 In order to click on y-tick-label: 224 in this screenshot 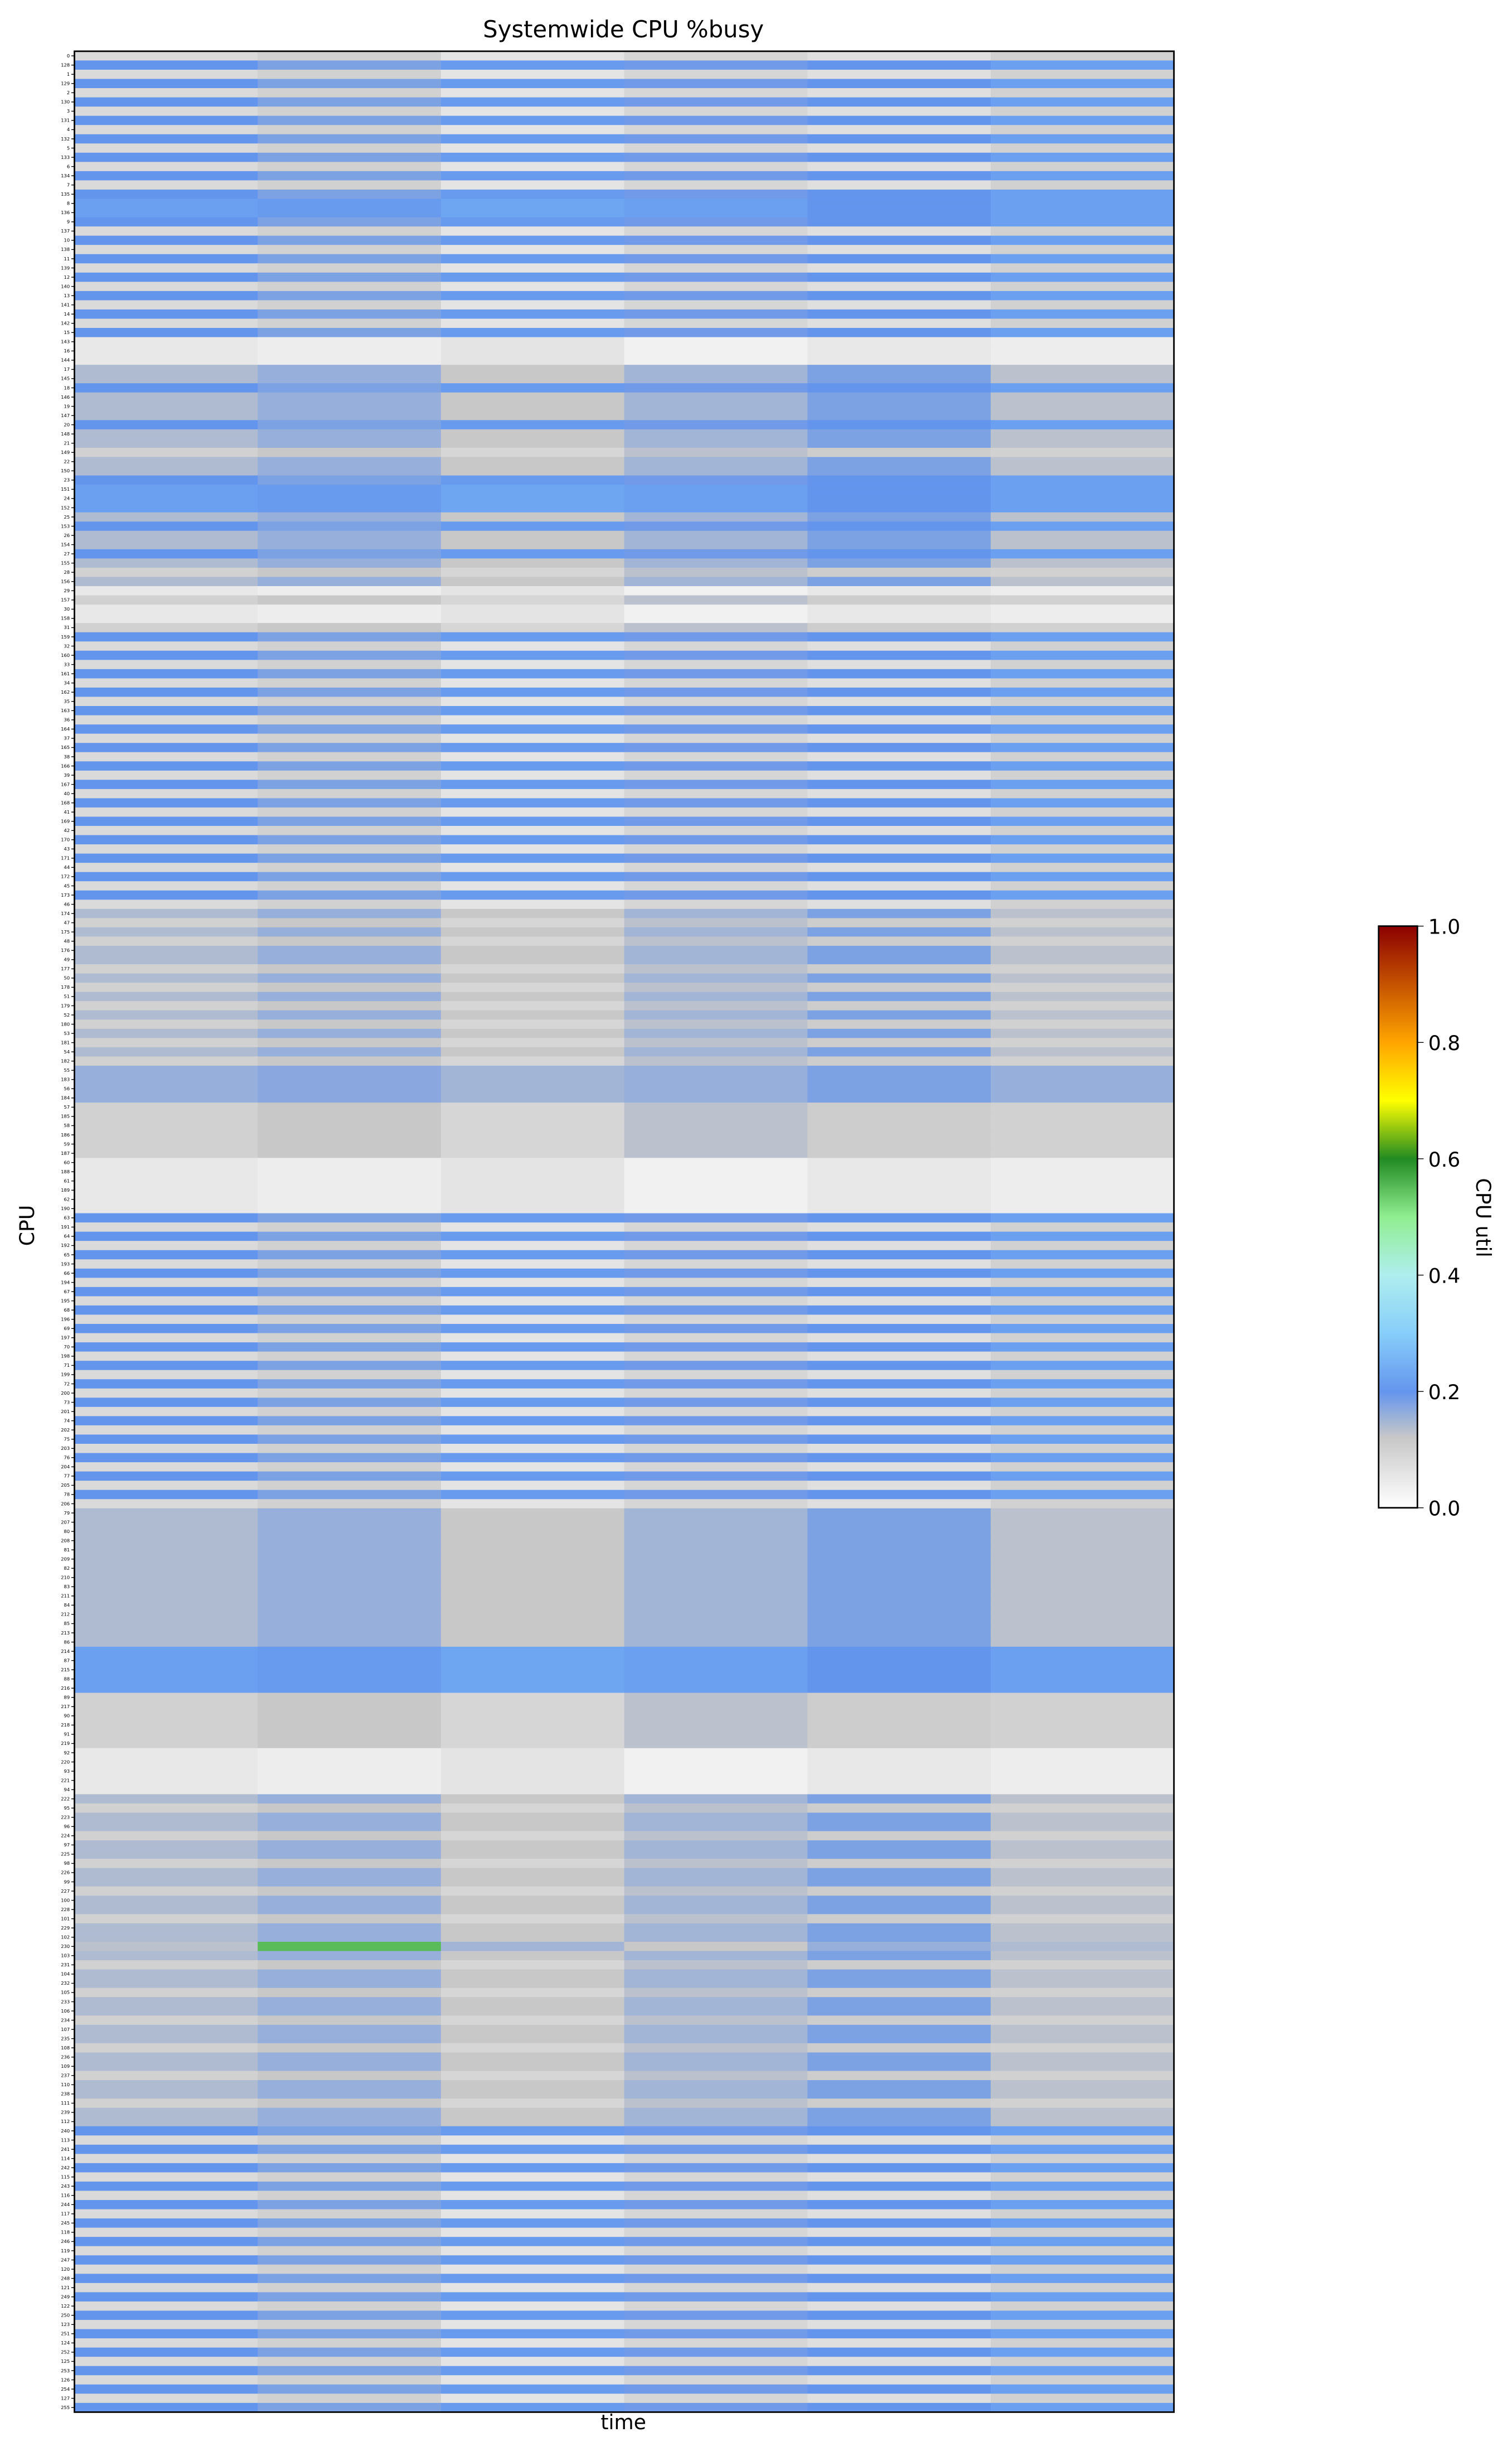, I will do `click(65, 1836)`.